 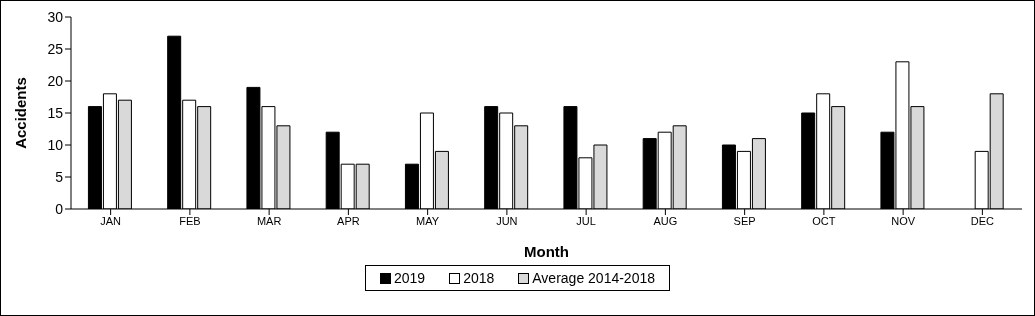 What do you see at coordinates (507, 220) in the screenshot?
I see `x-tick-label: JUN` at bounding box center [507, 220].